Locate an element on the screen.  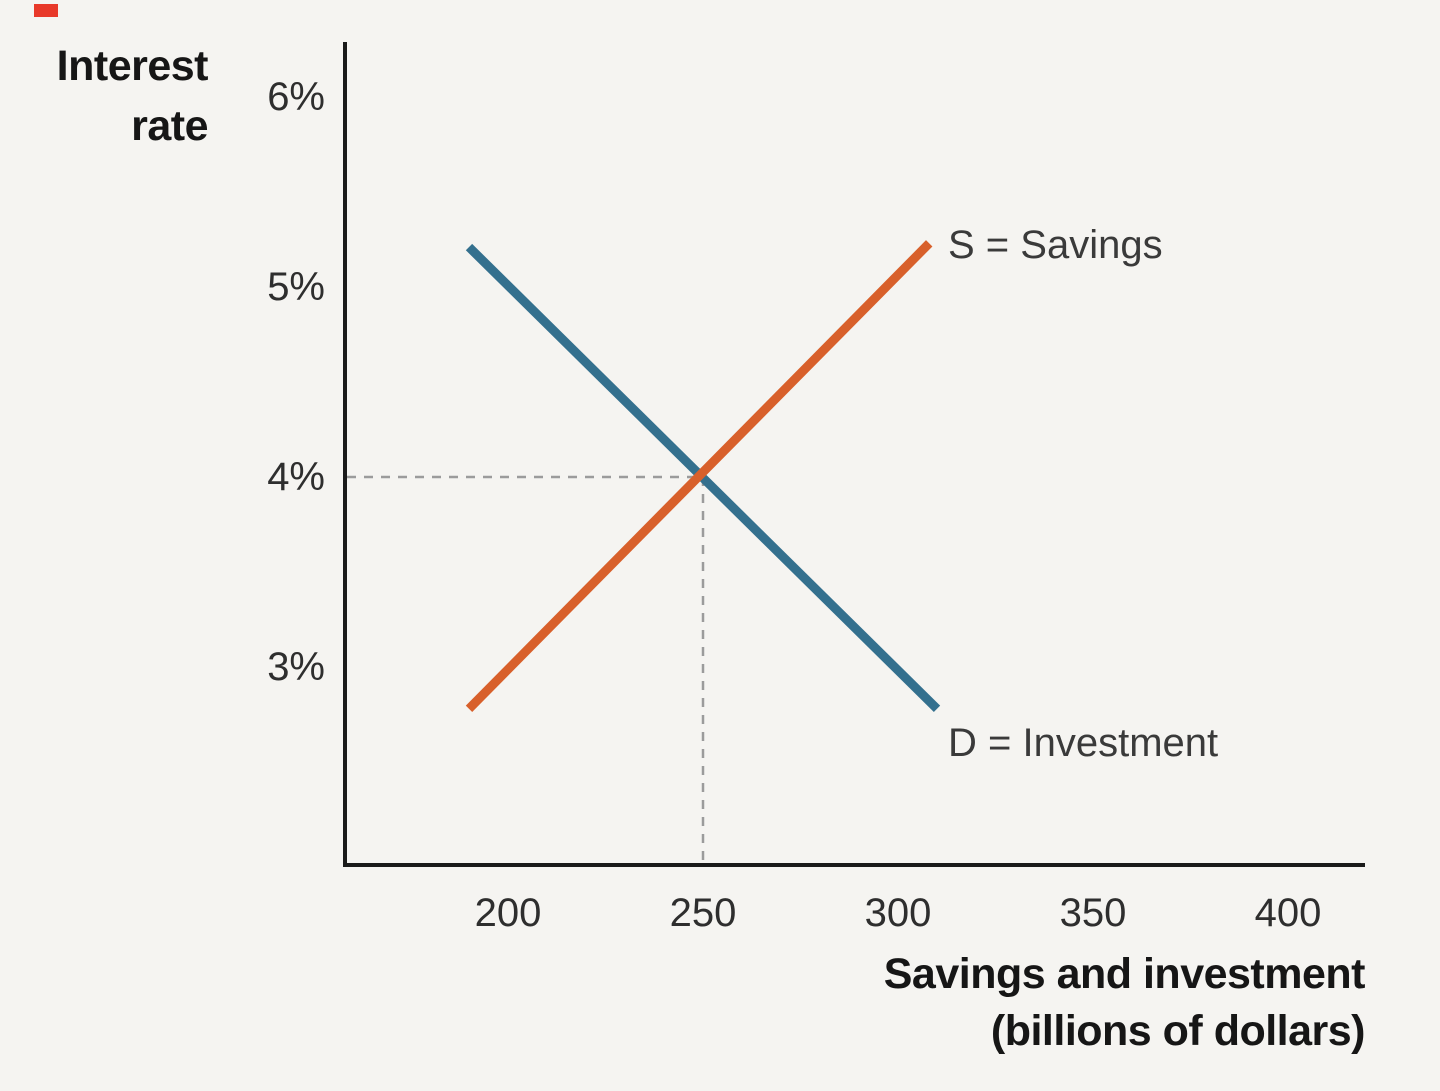
y-axis-title-line1: Interest is located at coordinates (132, 66).